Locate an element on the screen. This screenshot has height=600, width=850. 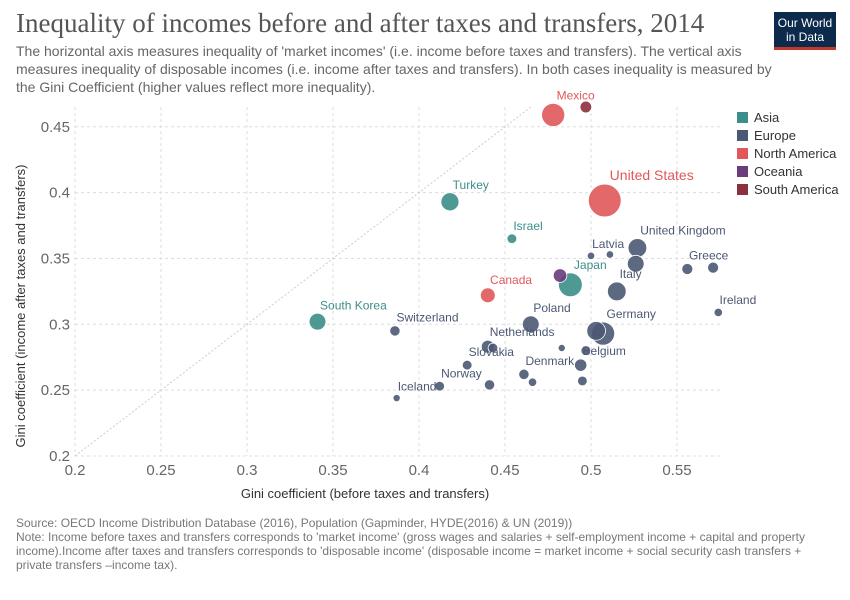
legend-label: Oceania is located at coordinates (778, 171).